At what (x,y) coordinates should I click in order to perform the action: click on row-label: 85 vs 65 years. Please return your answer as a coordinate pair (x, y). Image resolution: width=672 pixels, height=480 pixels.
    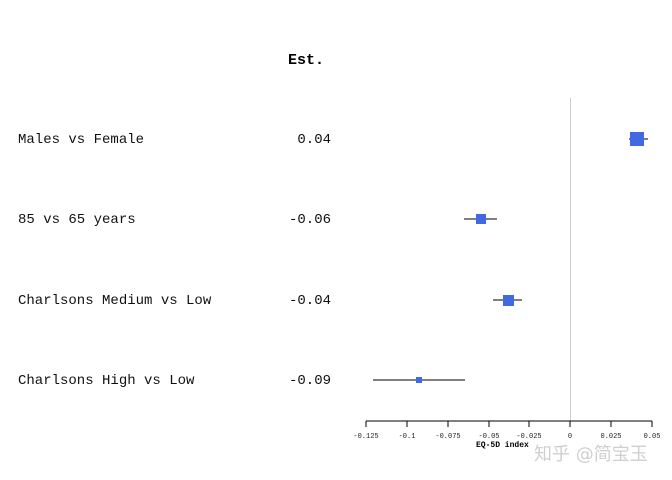
    Looking at the image, I should click on (77, 220).